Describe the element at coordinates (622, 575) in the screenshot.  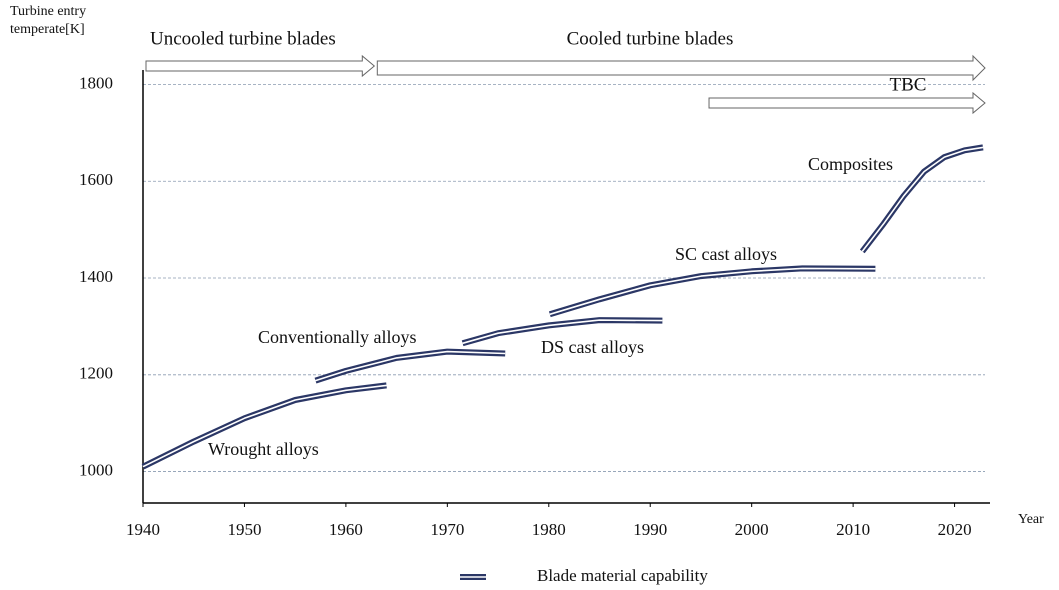
I see `legend-label: Blade material capability` at that location.